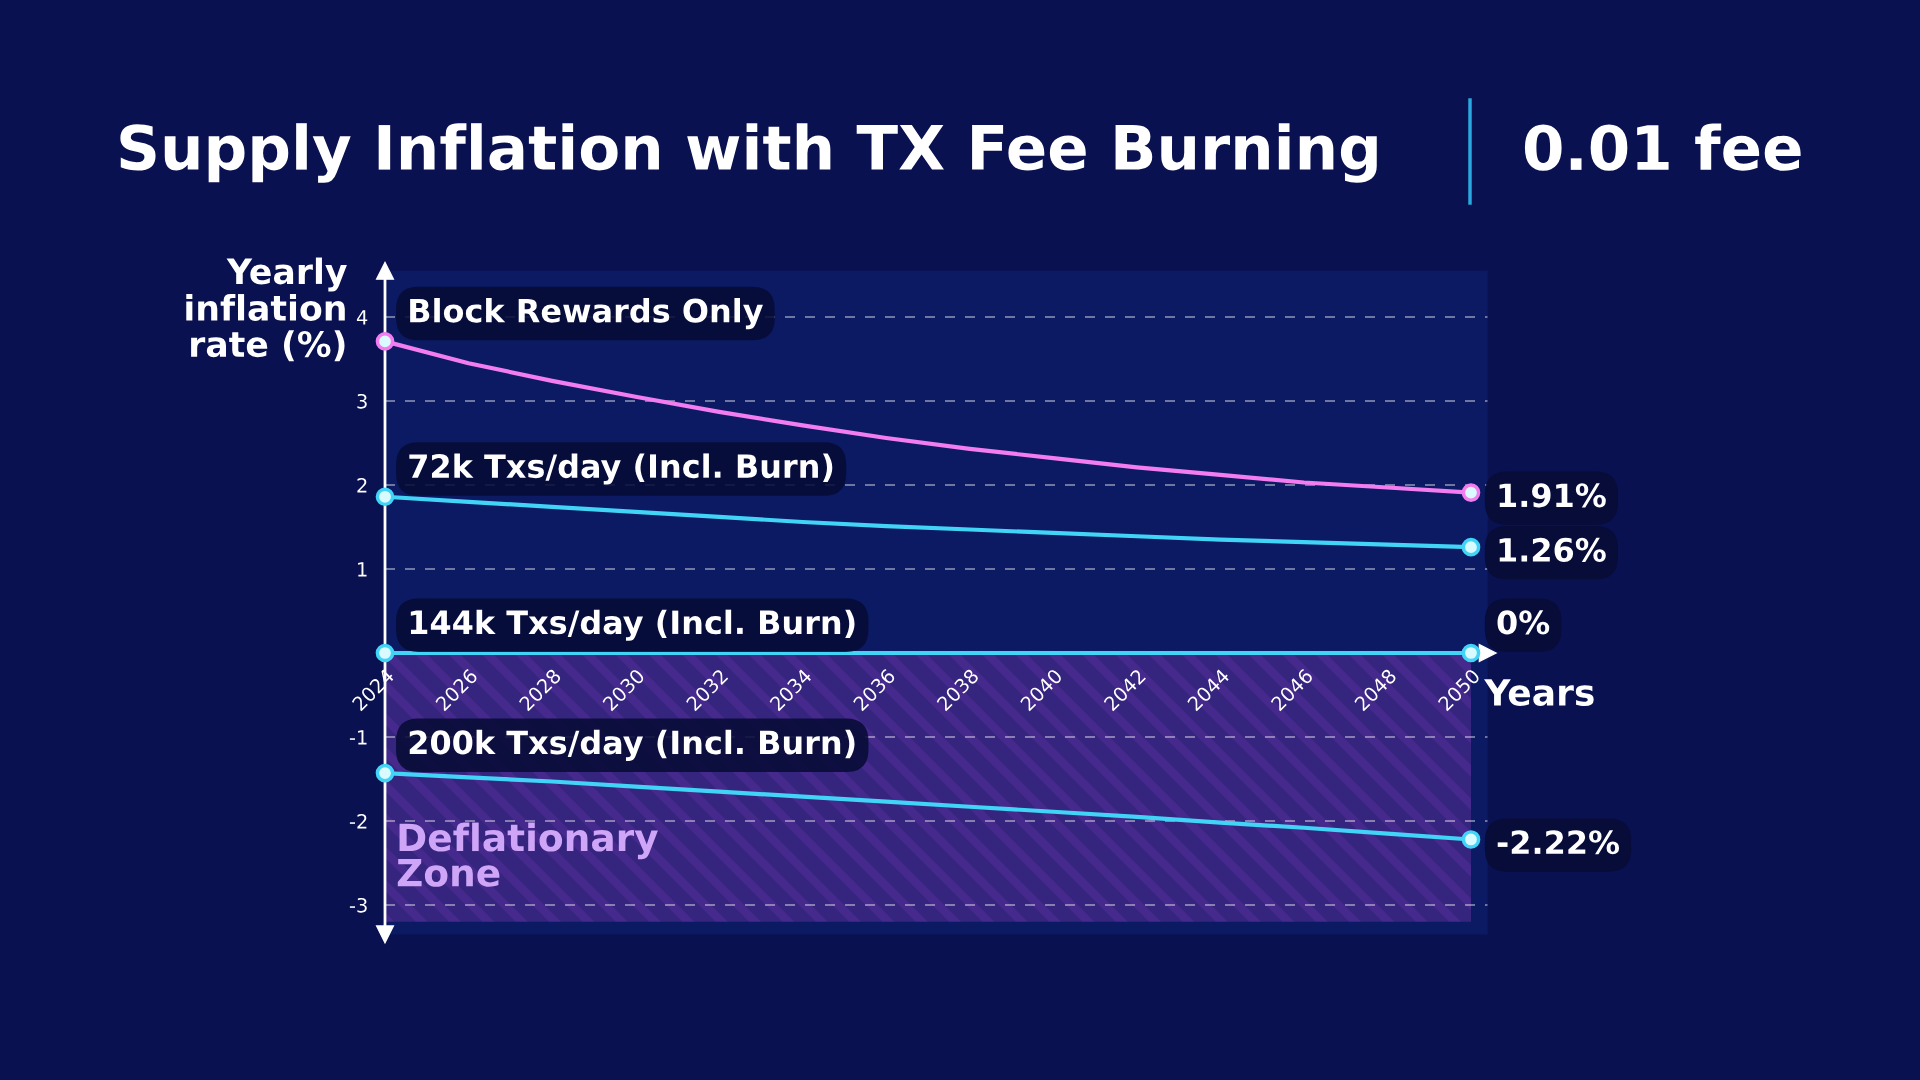 The image size is (1920, 1080). Describe the element at coordinates (358, 821) in the screenshot. I see `y-tick-label: -2` at that location.